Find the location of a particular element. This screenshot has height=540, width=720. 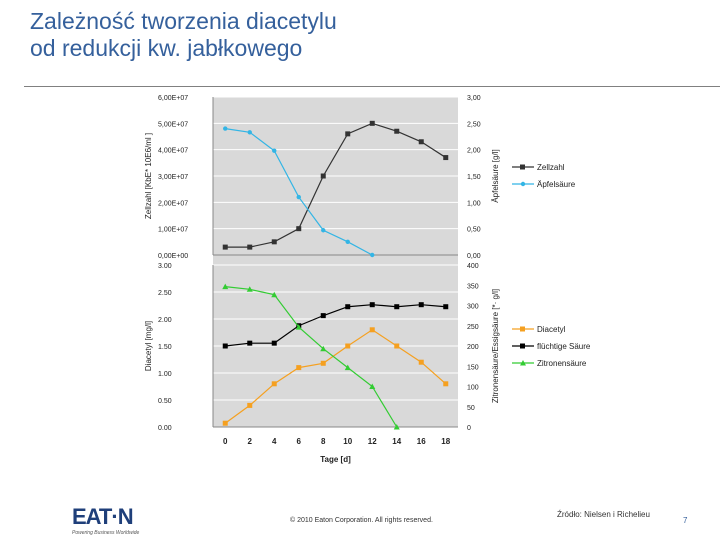

y-tick-label: 2,00E+07 is located at coordinates (173, 203).